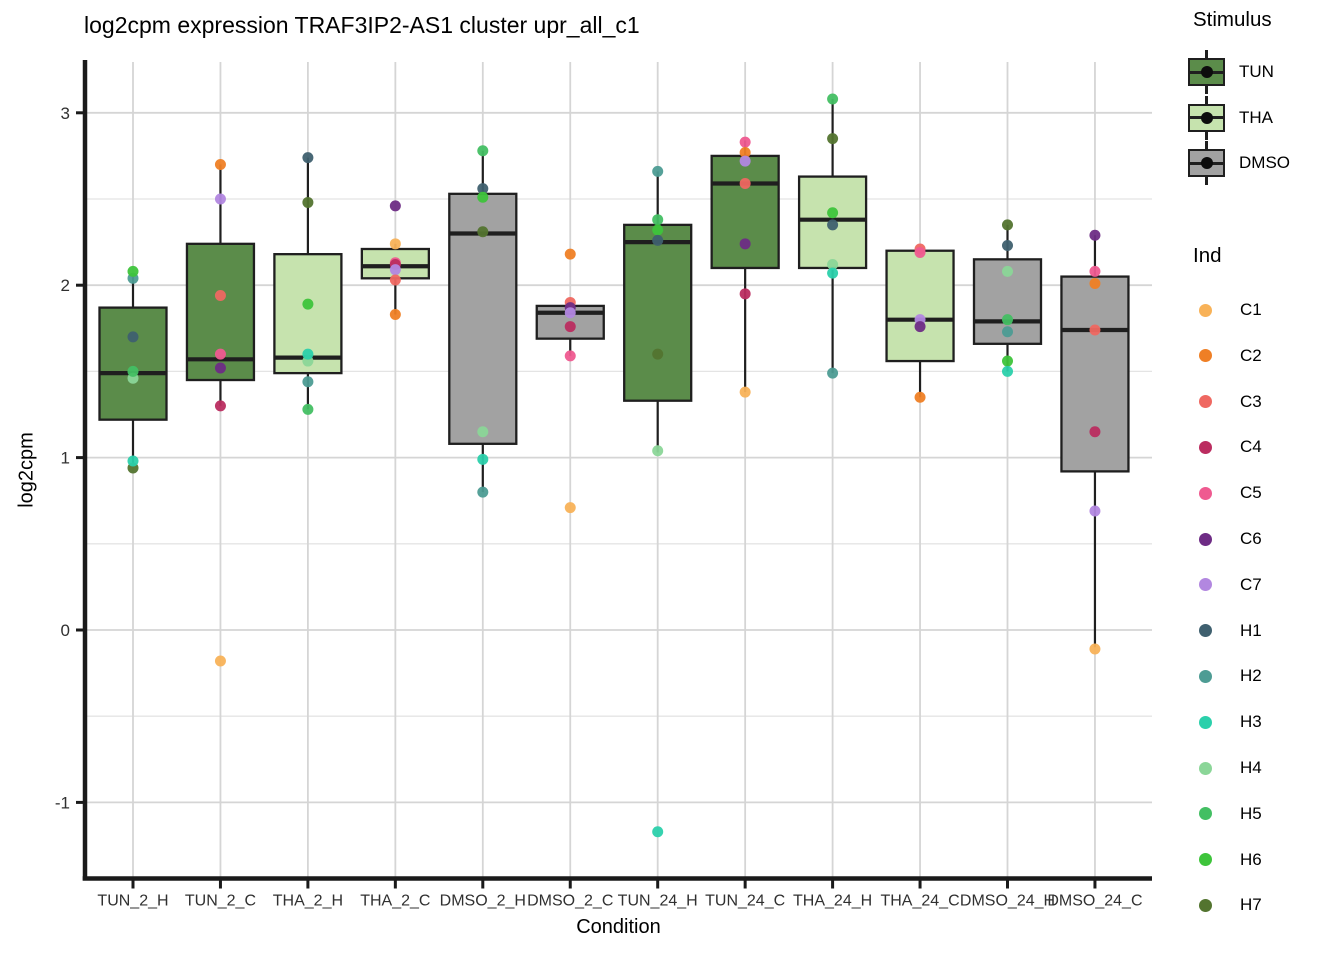  I want to click on legend-item-ind-H6: H6, so click(1230, 860).